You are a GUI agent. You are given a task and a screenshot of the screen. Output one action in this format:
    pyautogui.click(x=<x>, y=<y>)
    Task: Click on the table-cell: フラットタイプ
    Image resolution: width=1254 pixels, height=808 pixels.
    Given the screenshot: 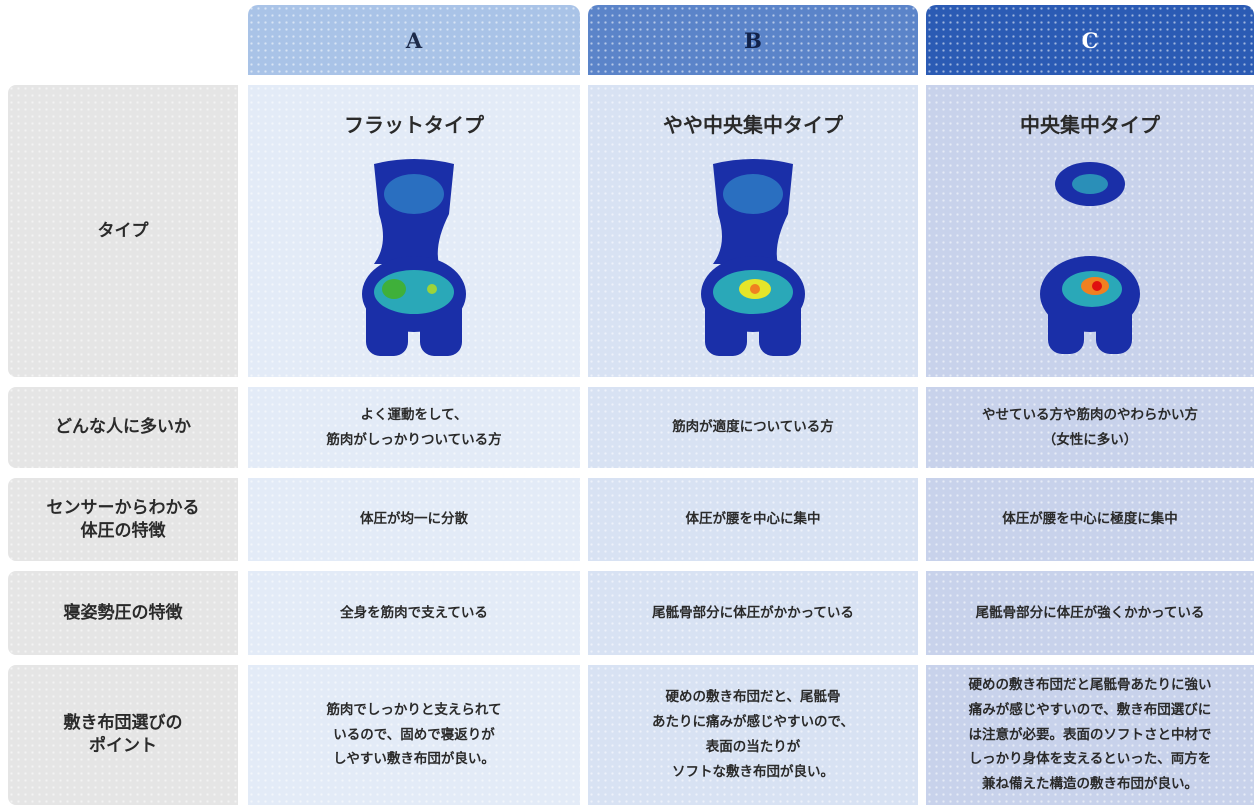 What is the action you would take?
    pyautogui.click(x=414, y=231)
    